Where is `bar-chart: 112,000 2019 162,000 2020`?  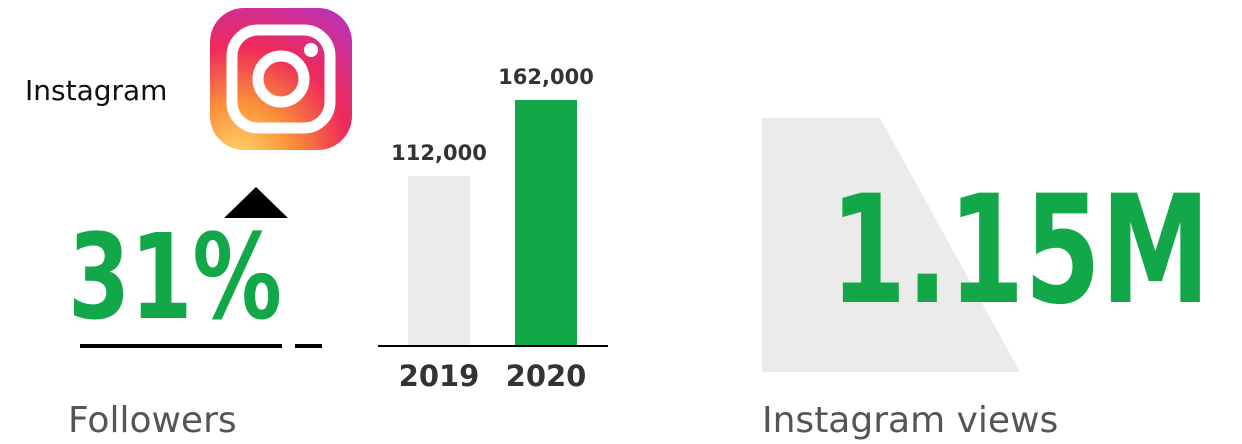
bar-chart: 112,000 2019 162,000 2020 is located at coordinates (492, 229).